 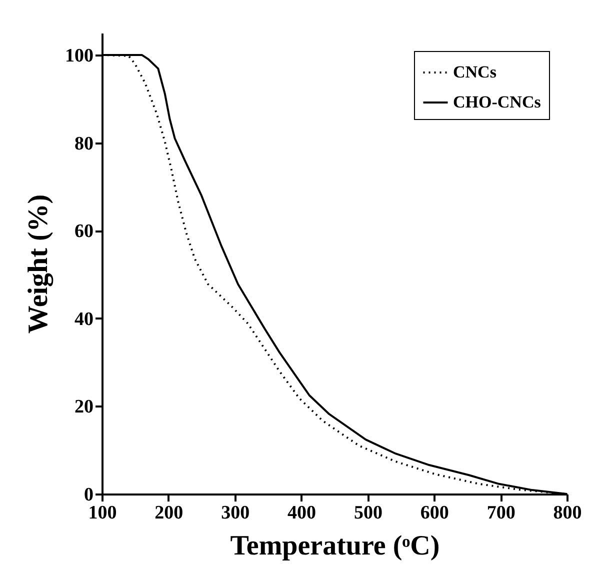 What do you see at coordinates (567, 513) in the screenshot?
I see `x-tick-label: 800` at bounding box center [567, 513].